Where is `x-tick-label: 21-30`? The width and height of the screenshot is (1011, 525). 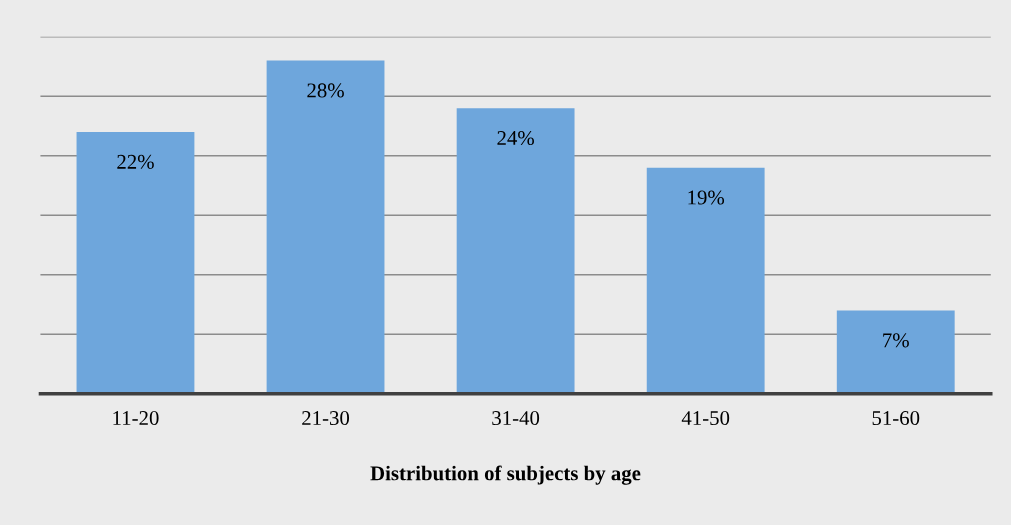
x-tick-label: 21-30 is located at coordinates (326, 418).